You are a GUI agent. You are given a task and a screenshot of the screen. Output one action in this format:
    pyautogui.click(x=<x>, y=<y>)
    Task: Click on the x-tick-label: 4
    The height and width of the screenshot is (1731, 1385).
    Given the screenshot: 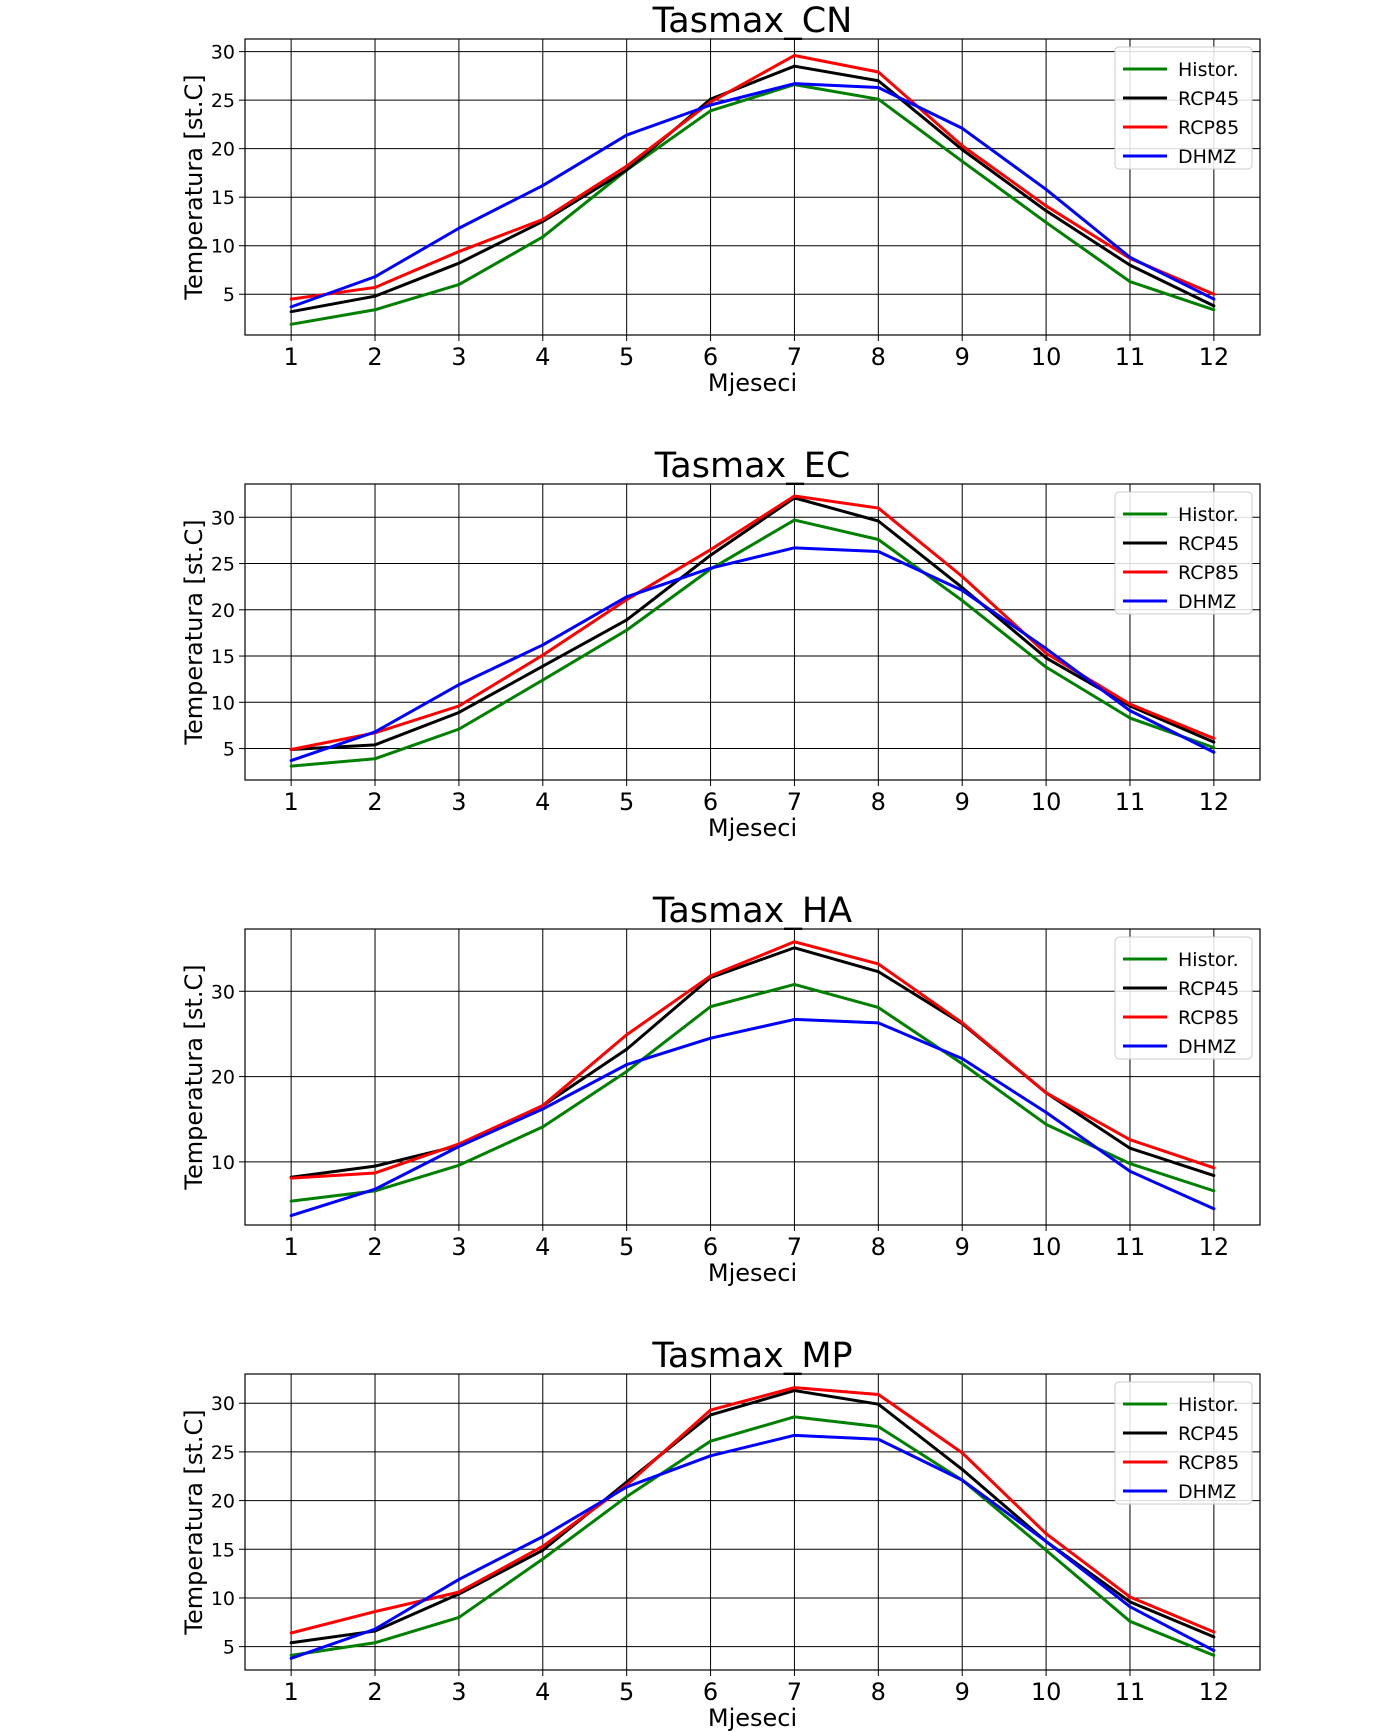 What is the action you would take?
    pyautogui.click(x=542, y=1692)
    